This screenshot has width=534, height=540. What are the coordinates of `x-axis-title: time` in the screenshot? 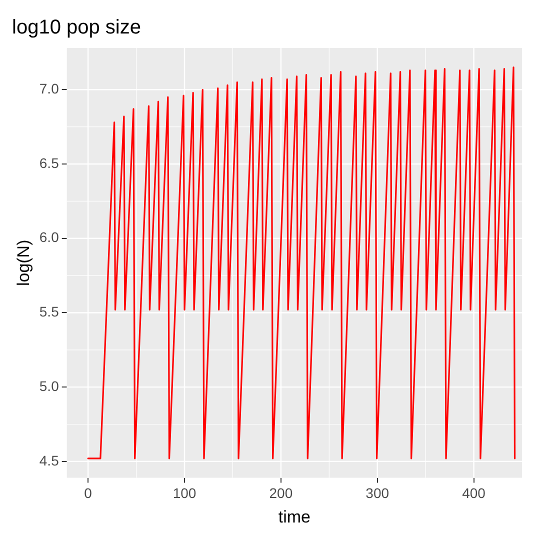 It's located at (294, 516).